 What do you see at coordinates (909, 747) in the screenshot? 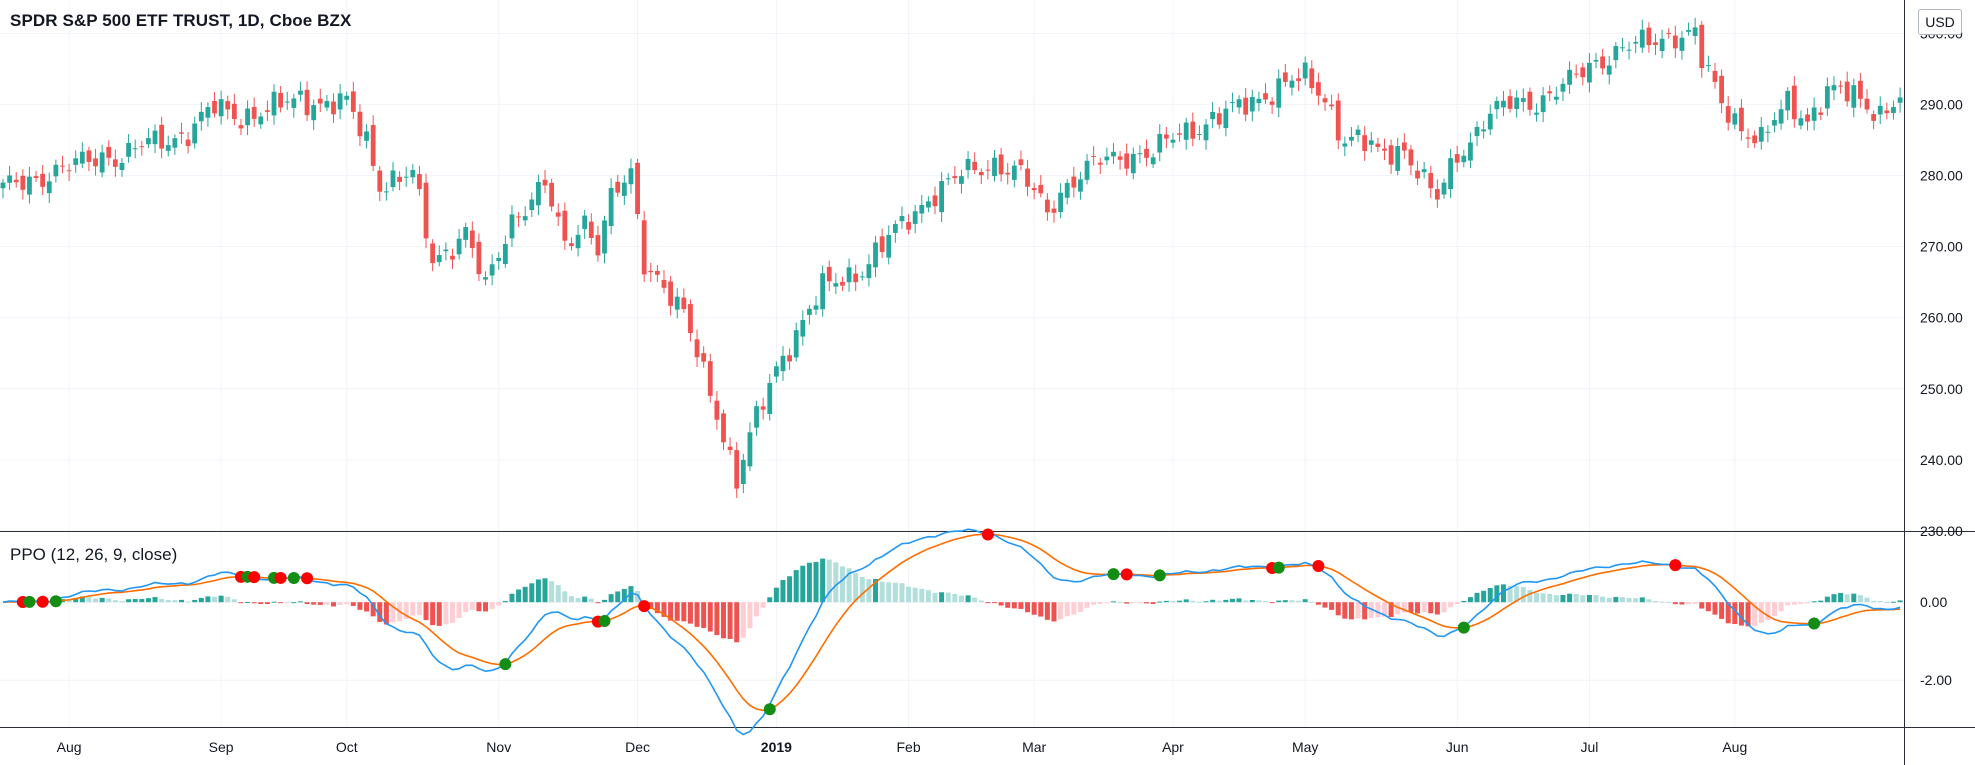
I see `time-tick-label: Feb` at bounding box center [909, 747].